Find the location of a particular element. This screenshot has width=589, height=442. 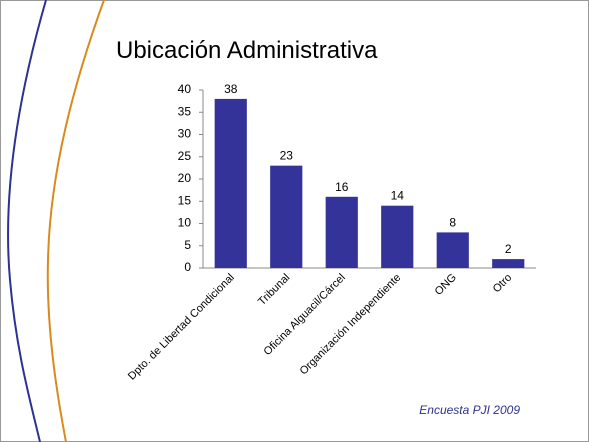

y-tick-label: 40 is located at coordinates (185, 89).